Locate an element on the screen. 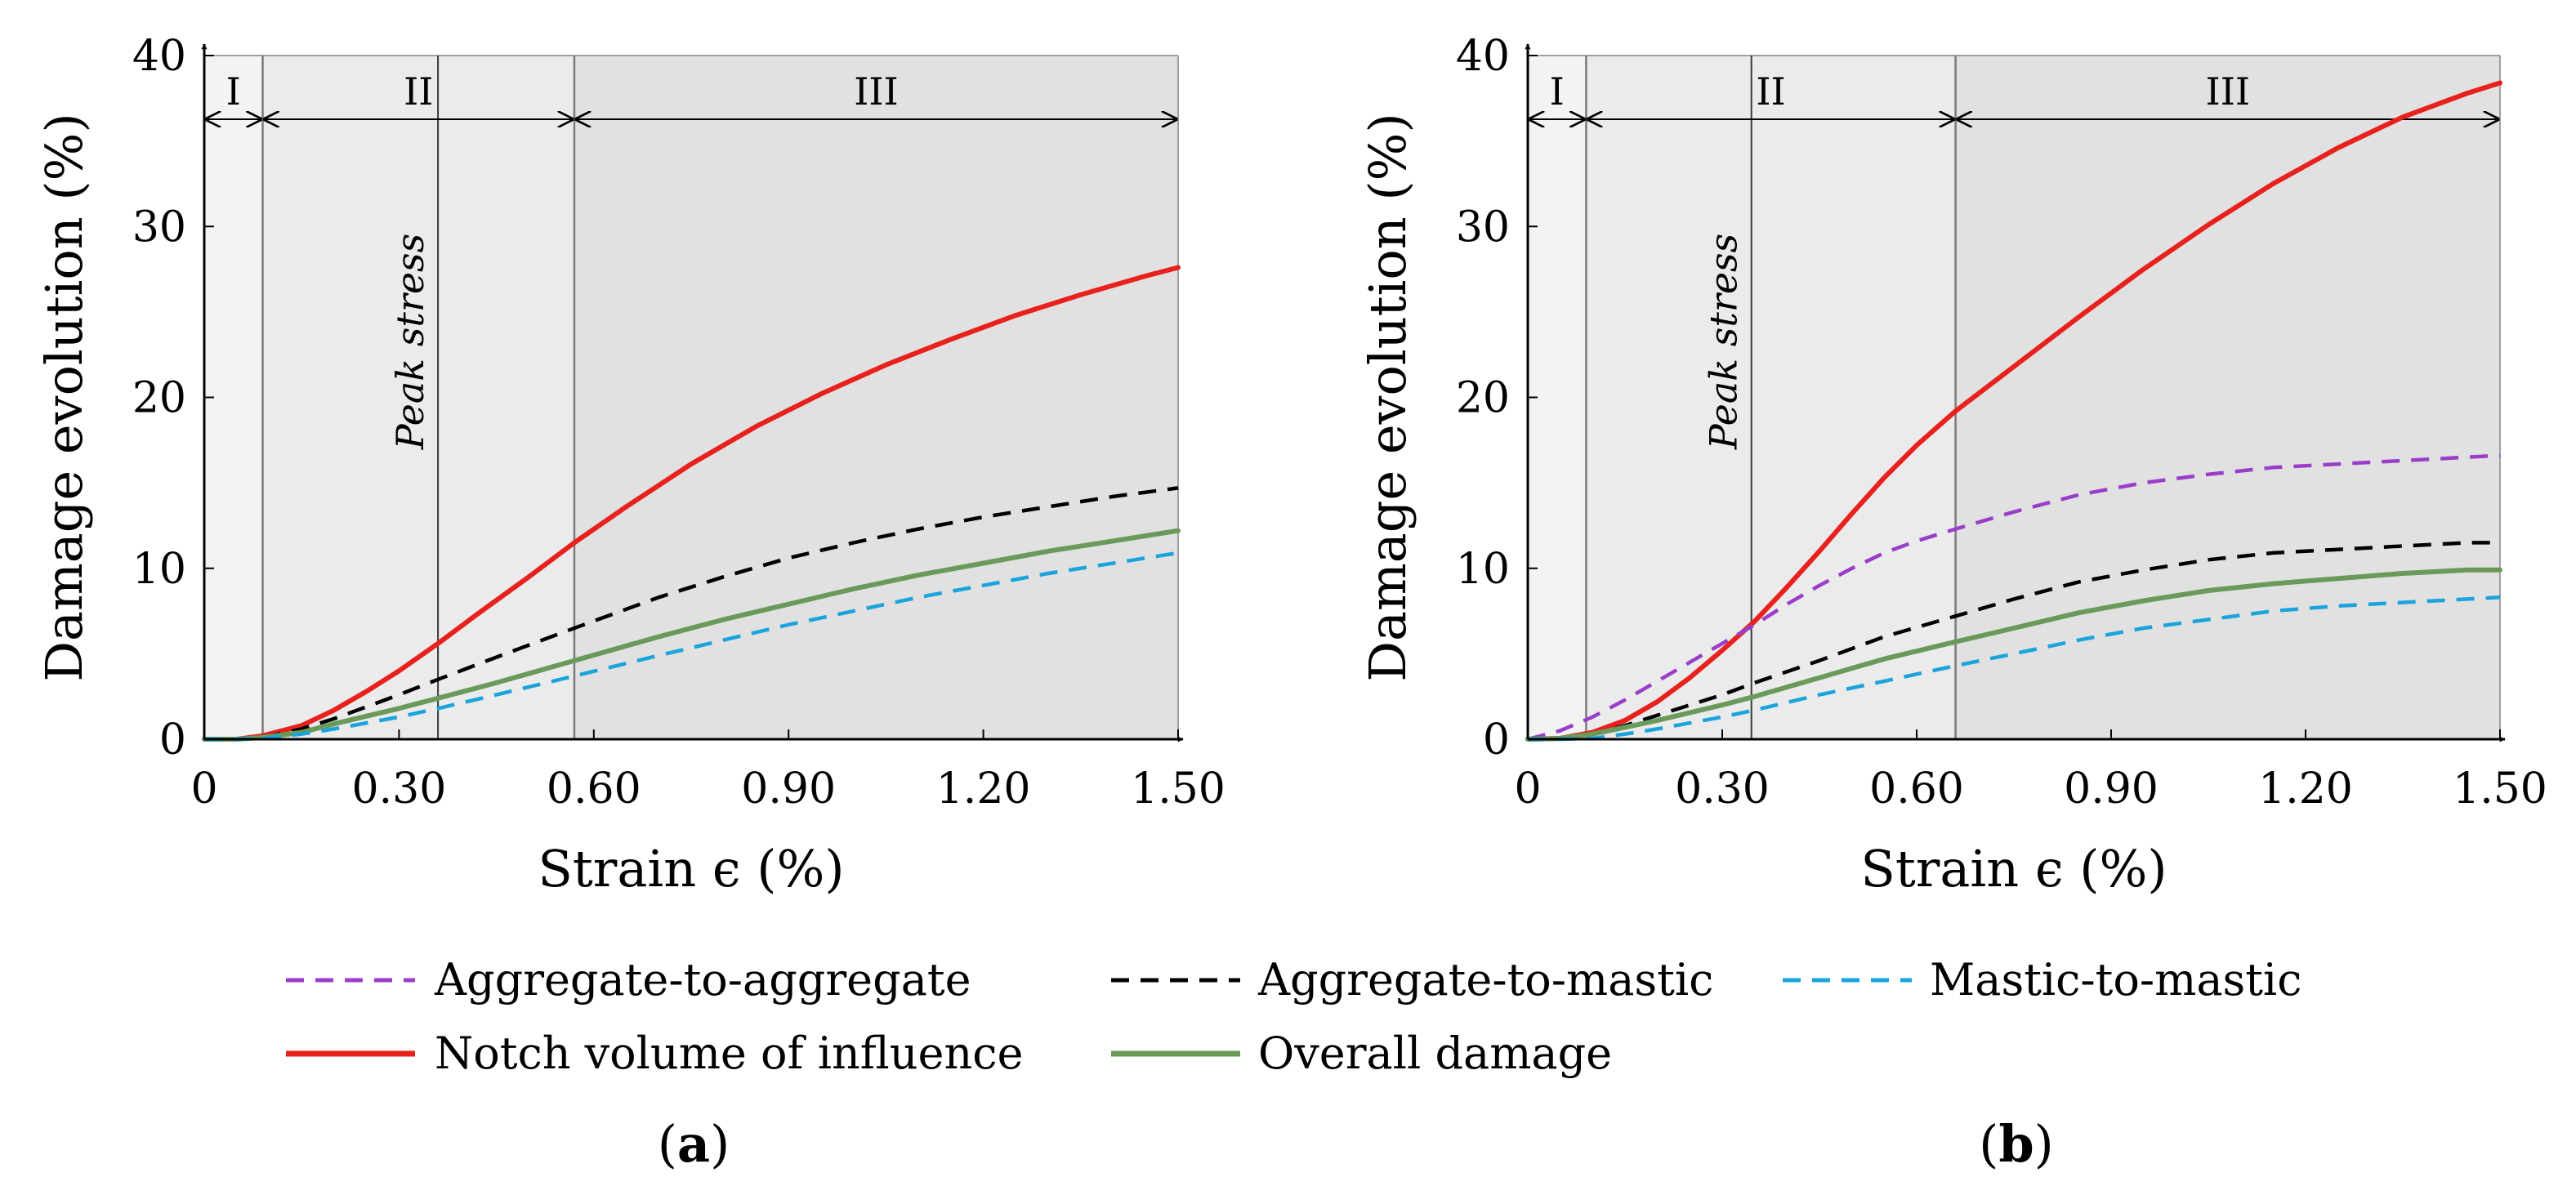 The width and height of the screenshot is (2576, 1195). series-line-agg-agg is located at coordinates (2014, 597).